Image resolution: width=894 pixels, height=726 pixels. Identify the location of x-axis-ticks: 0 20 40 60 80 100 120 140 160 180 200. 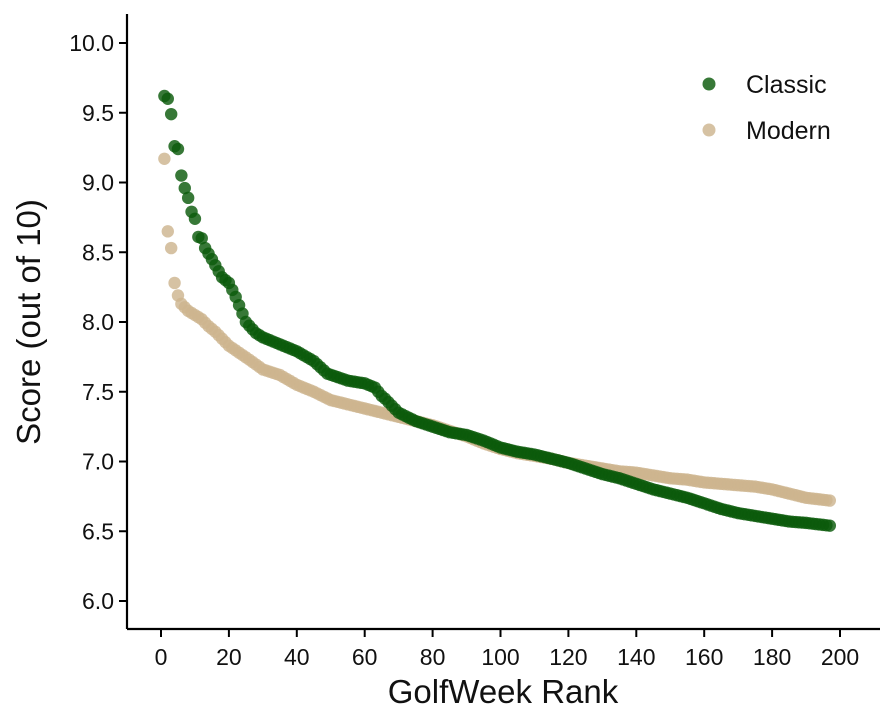
(507, 649).